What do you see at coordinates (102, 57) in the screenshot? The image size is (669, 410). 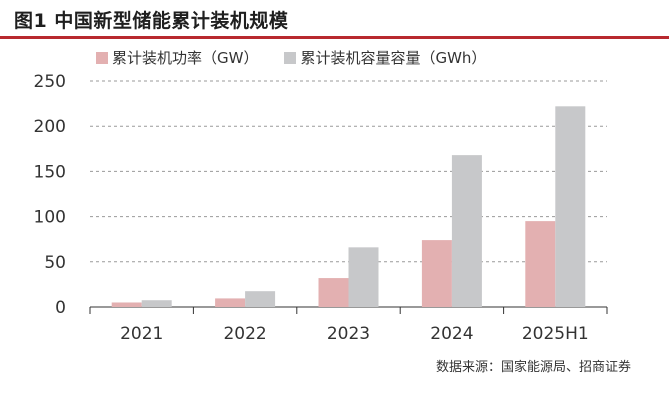 I see `legend-swatch-power` at bounding box center [102, 57].